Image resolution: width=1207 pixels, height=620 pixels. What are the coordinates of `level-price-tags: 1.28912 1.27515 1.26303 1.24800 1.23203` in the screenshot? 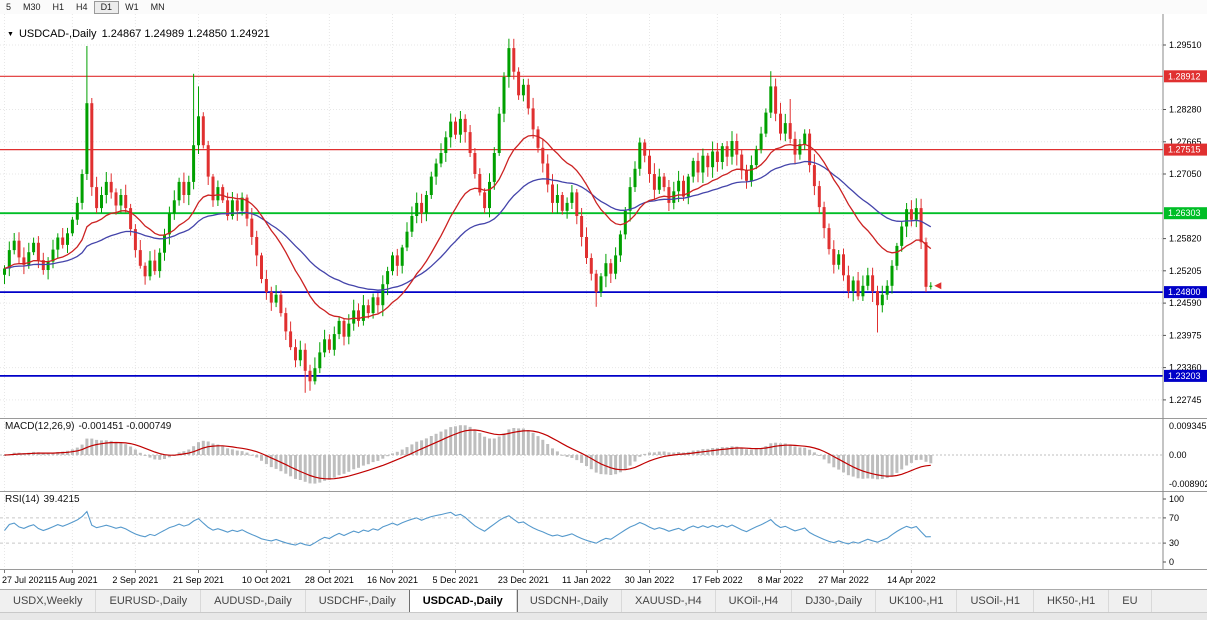 It's located at (1185, 226).